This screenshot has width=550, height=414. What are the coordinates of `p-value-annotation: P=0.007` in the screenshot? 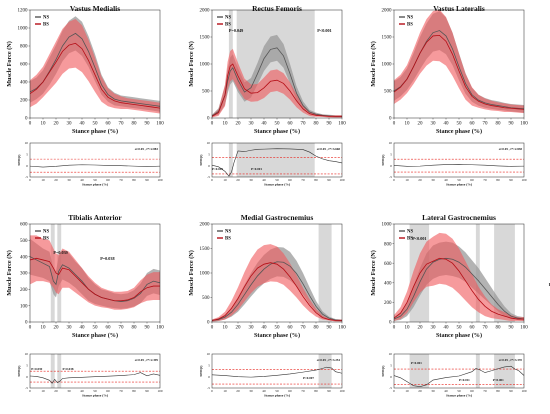 It's located at (308, 378).